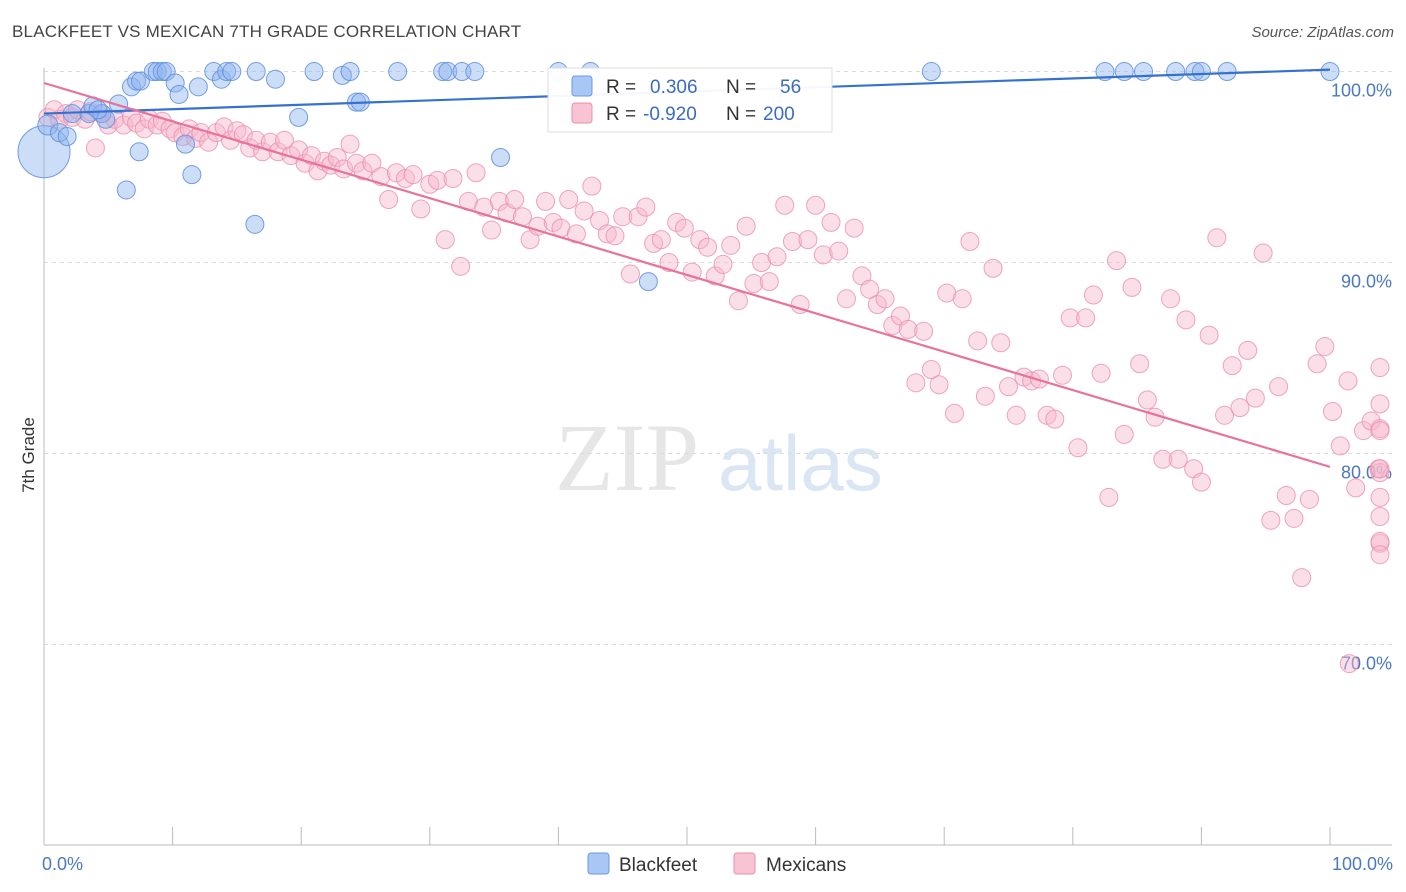 This screenshot has height=892, width=1406. I want to click on y-axis-label: 7th Grade, so click(28, 455).